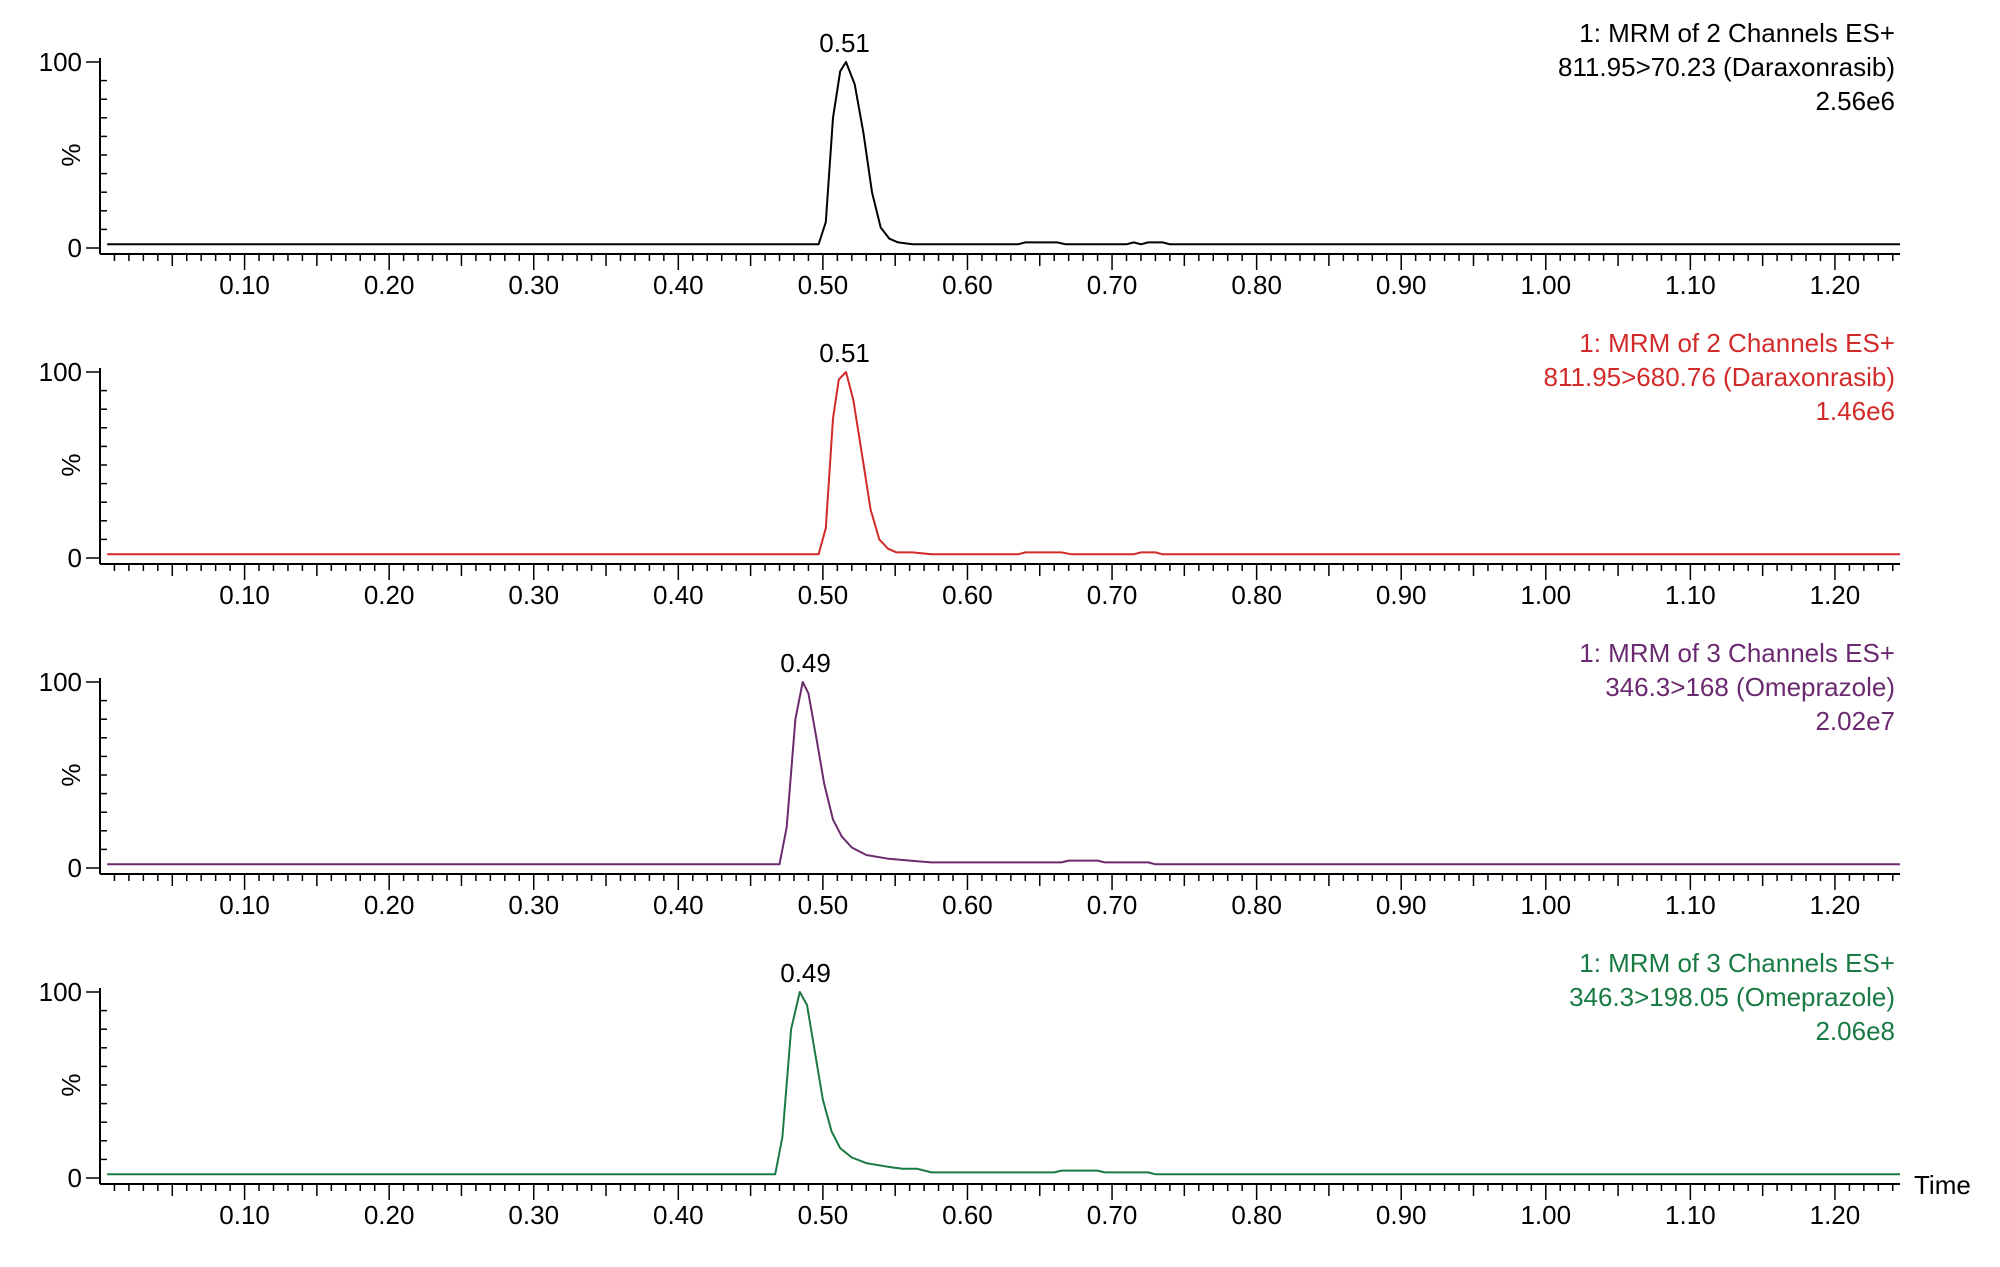 The width and height of the screenshot is (2000, 1267). What do you see at coordinates (1719, 377) in the screenshot?
I see `trace-header-line: 811.95>680.76 (Daraxonrasib)` at bounding box center [1719, 377].